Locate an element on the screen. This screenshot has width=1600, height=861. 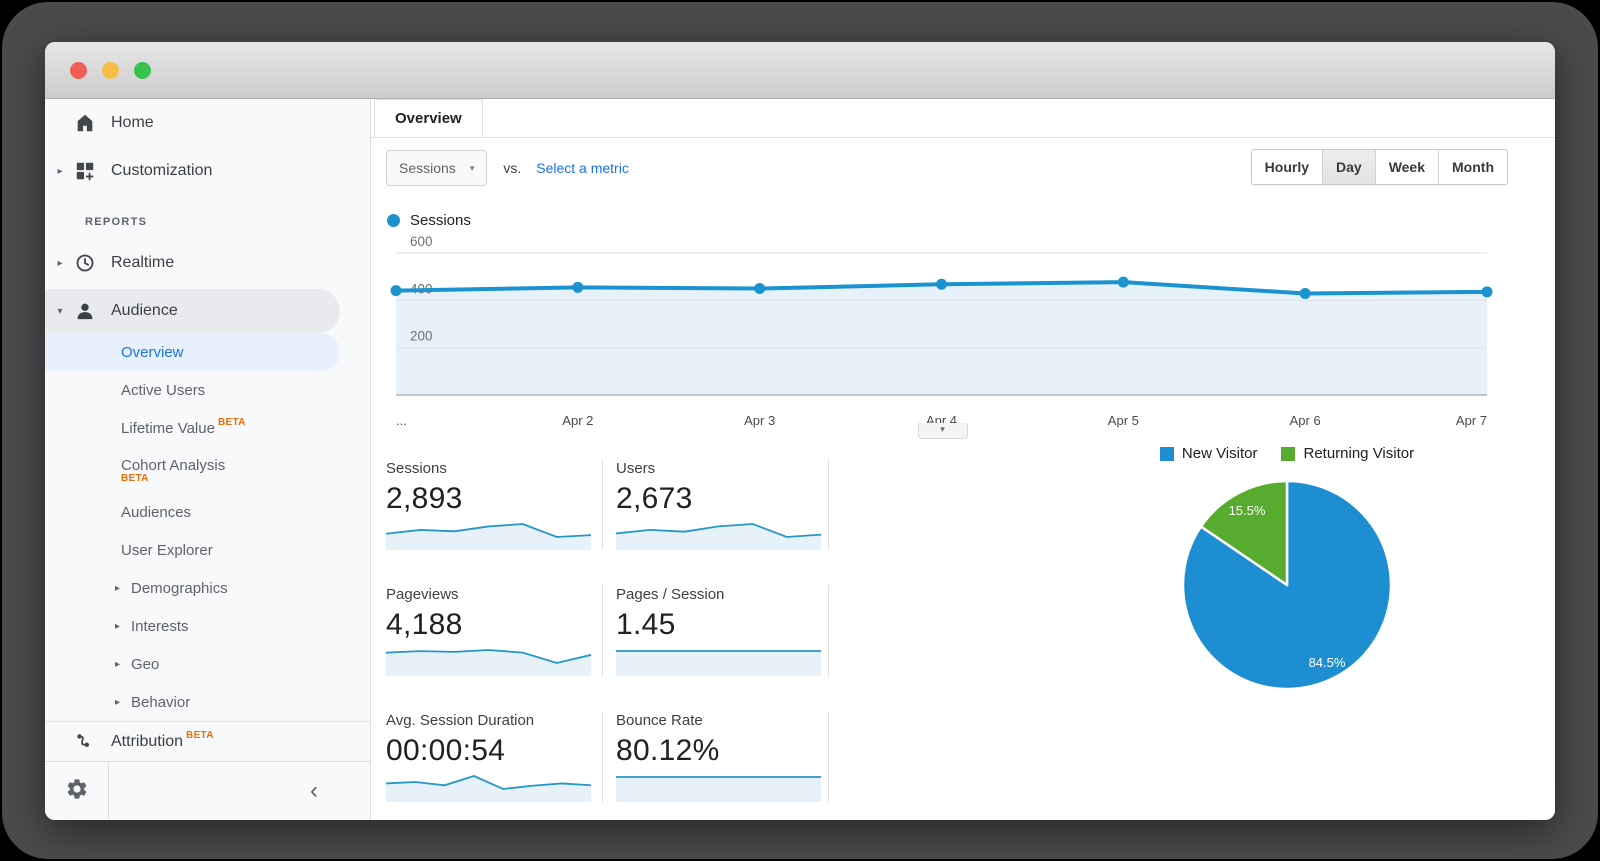
sidebar-item-label: User Explorer is located at coordinates (167, 550).